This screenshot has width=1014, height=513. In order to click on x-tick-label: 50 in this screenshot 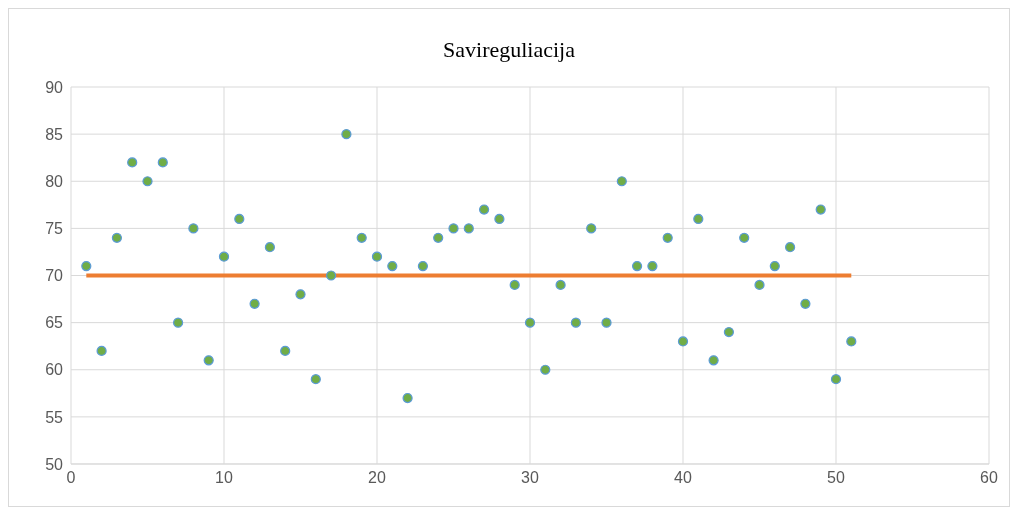, I will do `click(836, 478)`.